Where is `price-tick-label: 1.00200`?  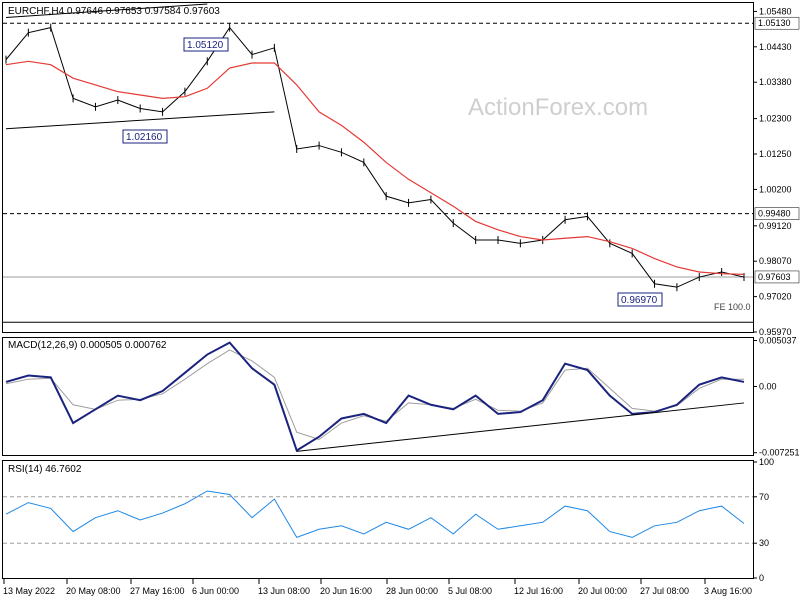
price-tick-label: 1.00200 is located at coordinates (775, 189).